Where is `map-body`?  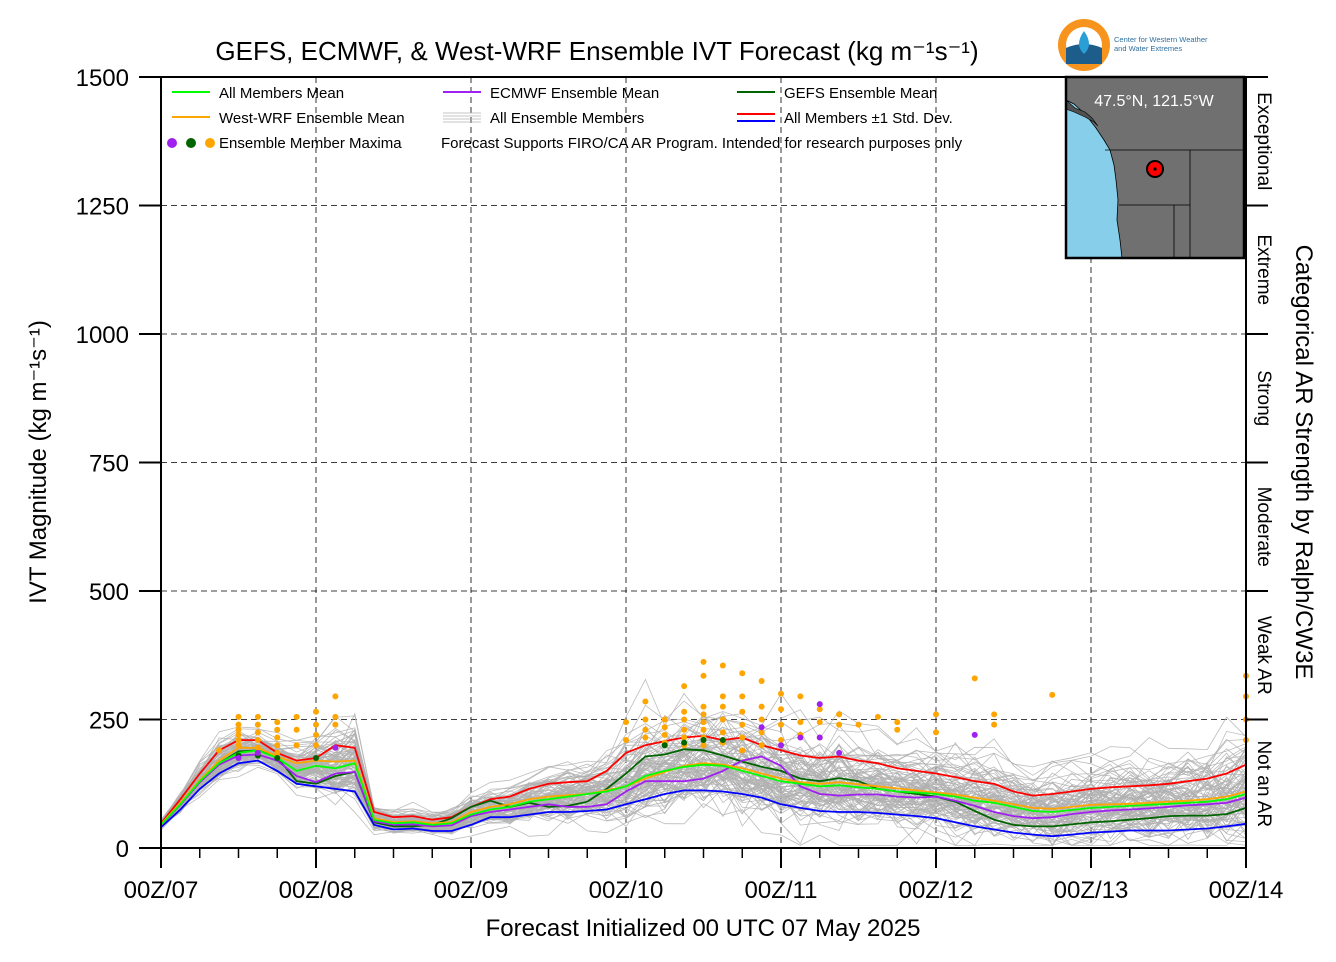 map-body is located at coordinates (1155, 167).